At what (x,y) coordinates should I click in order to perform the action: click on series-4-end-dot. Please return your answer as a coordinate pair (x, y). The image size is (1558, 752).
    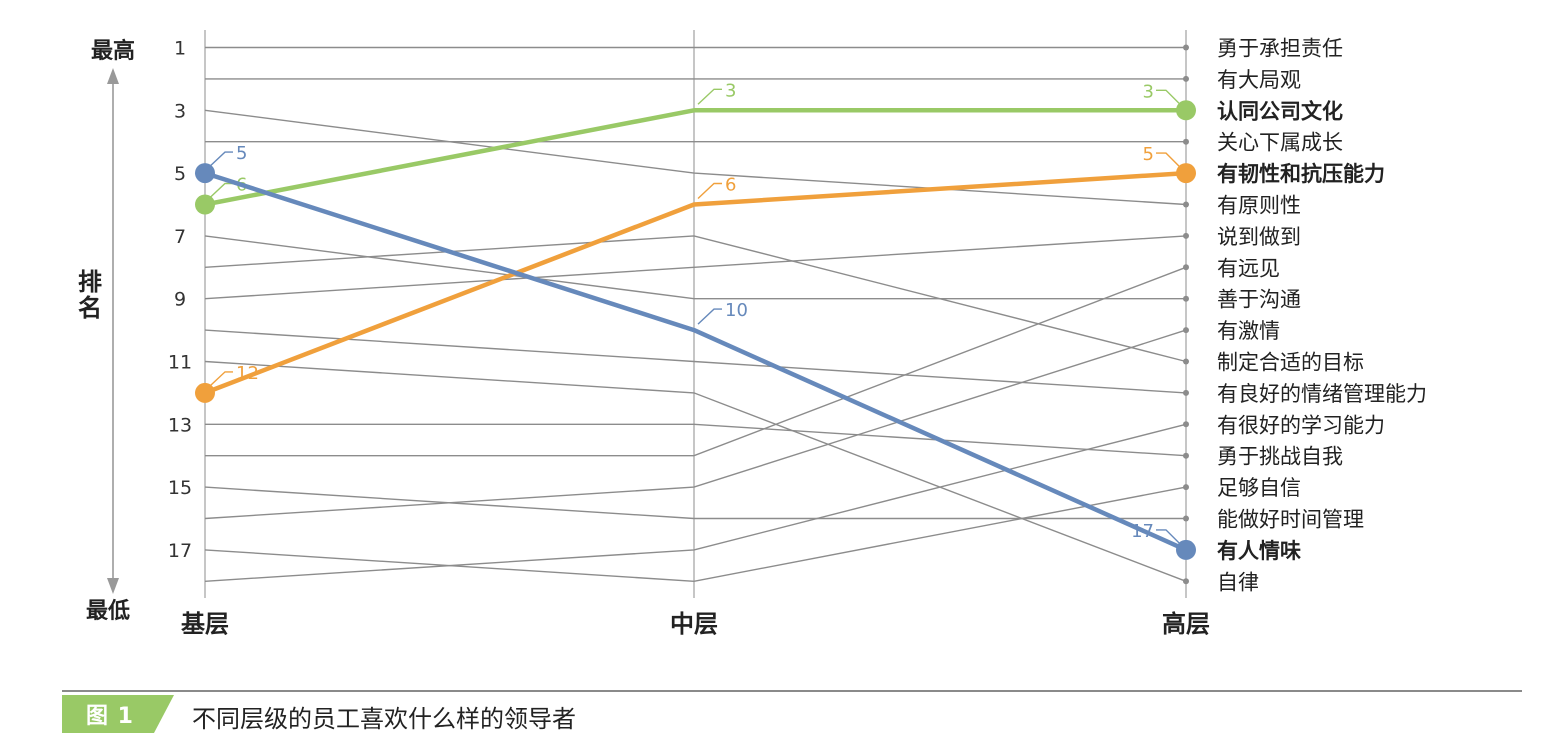
    Looking at the image, I should click on (1186, 141).